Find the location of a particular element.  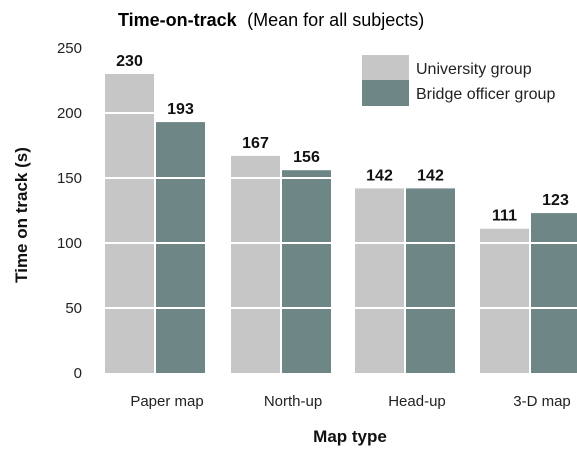

bar-paper-map-bridge-officer-group is located at coordinates (180, 247).